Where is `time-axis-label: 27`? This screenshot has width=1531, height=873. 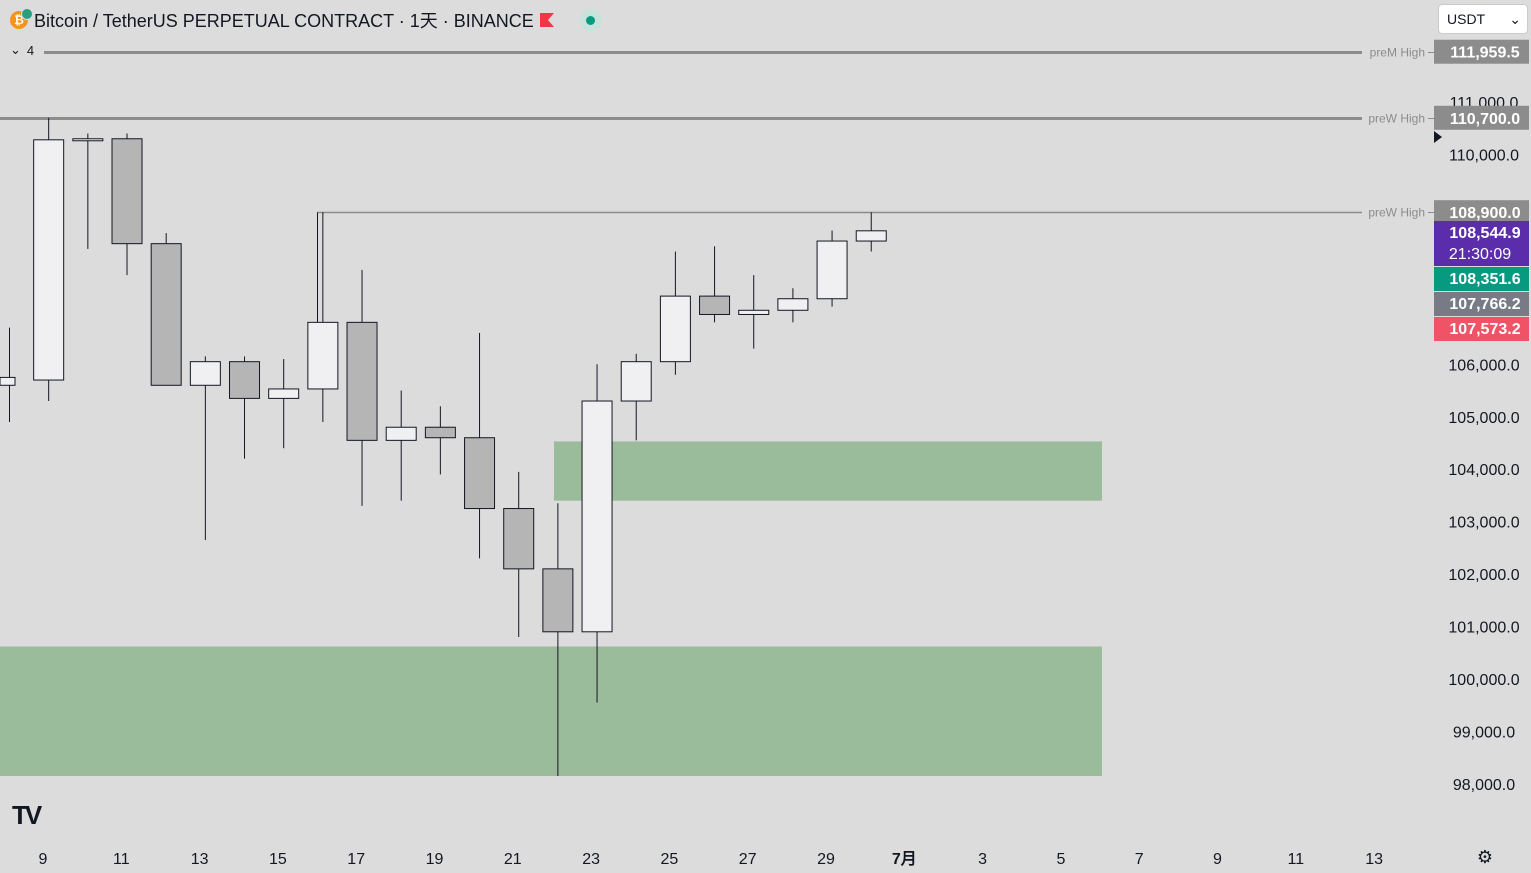 time-axis-label: 27 is located at coordinates (748, 859).